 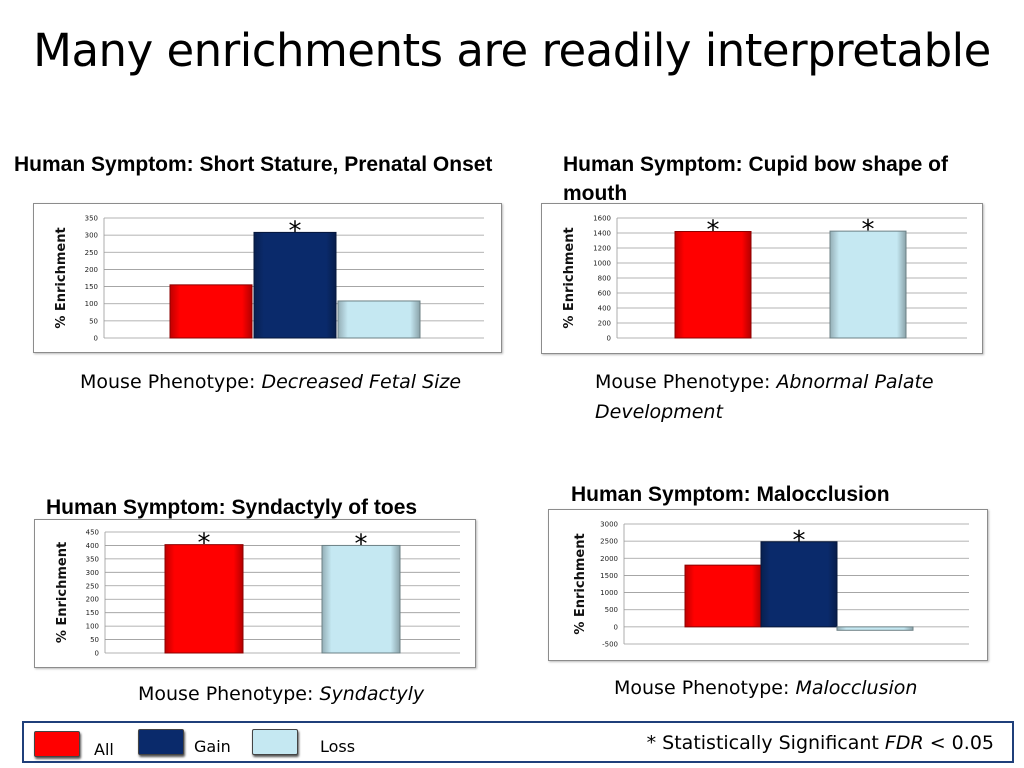 What do you see at coordinates (361, 544) in the screenshot?
I see `panel-3-significance-star-loss: *` at bounding box center [361, 544].